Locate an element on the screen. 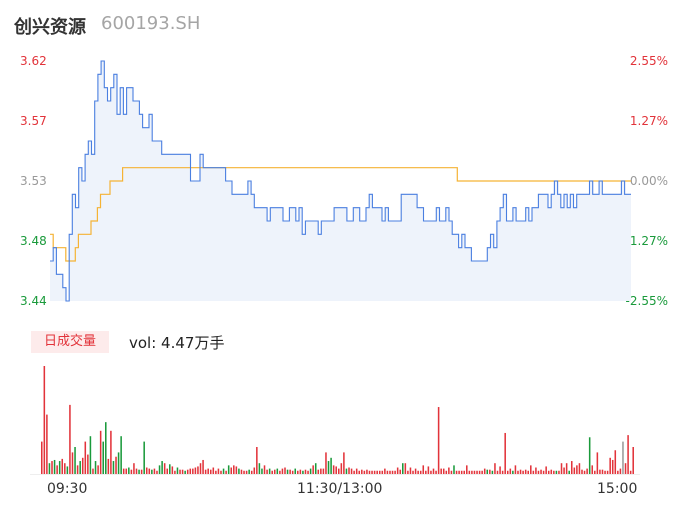 Image resolution: width=686 pixels, height=524 pixels. time-tick-midday: 11:30/13:00 is located at coordinates (340, 489).